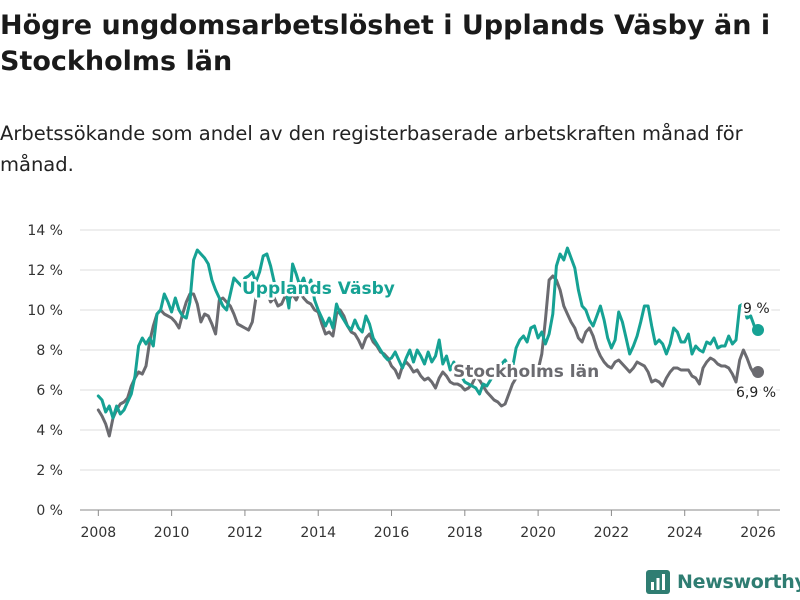 This screenshot has width=800, height=600. I want to click on end-label-upplands-vasby: 9 %, so click(756, 309).